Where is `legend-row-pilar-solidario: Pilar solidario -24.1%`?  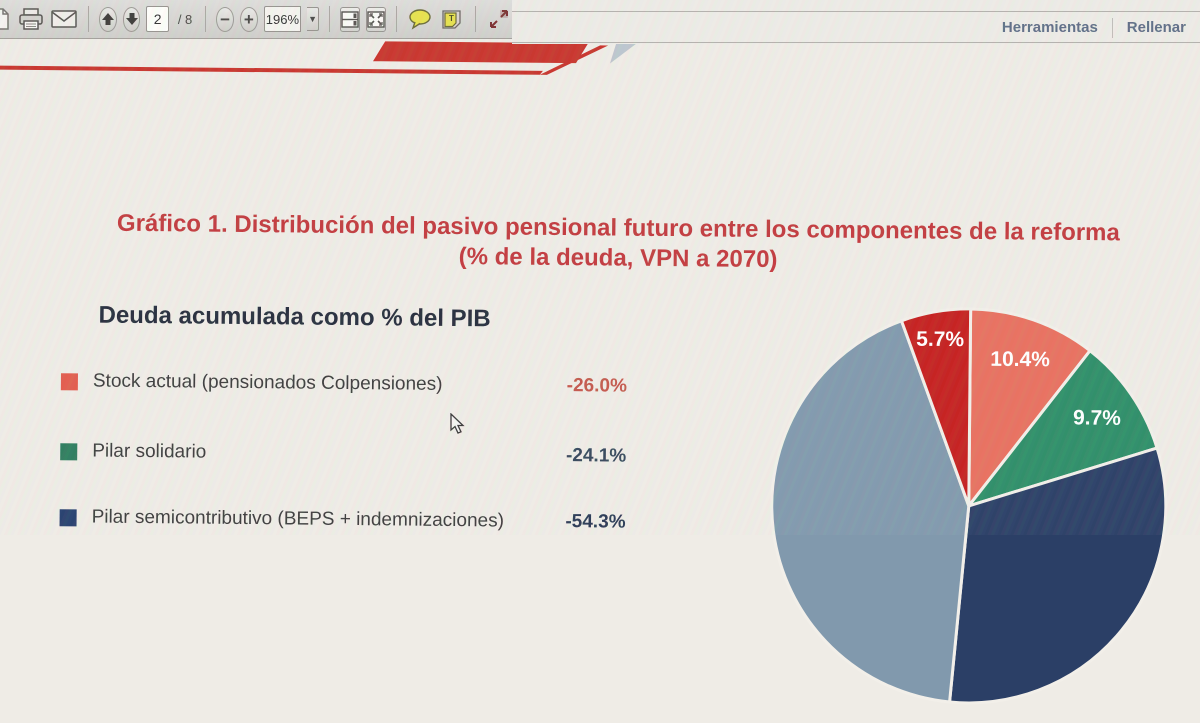
legend-row-pilar-solidario: Pilar solidario -24.1% is located at coordinates (343, 453).